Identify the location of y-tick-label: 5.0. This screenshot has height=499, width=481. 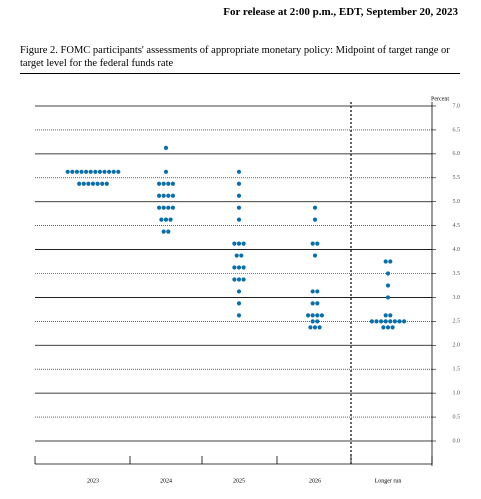
(457, 202).